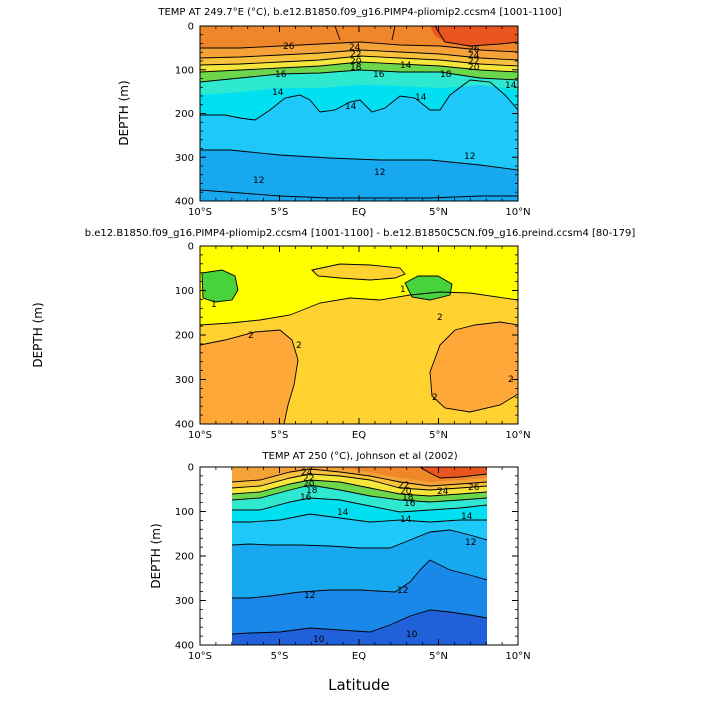  I want to click on panel-2-ylabel: DEPTH (m), so click(38, 334).